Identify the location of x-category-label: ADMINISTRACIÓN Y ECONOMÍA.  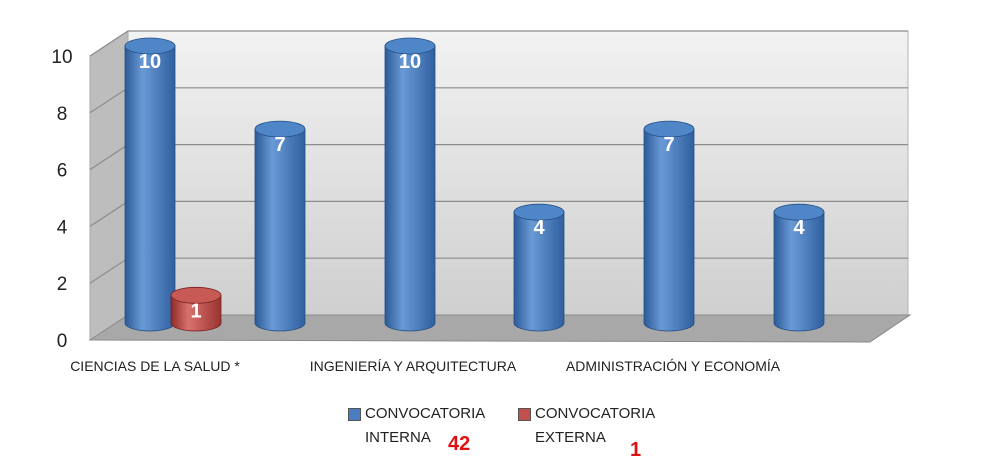
(673, 366).